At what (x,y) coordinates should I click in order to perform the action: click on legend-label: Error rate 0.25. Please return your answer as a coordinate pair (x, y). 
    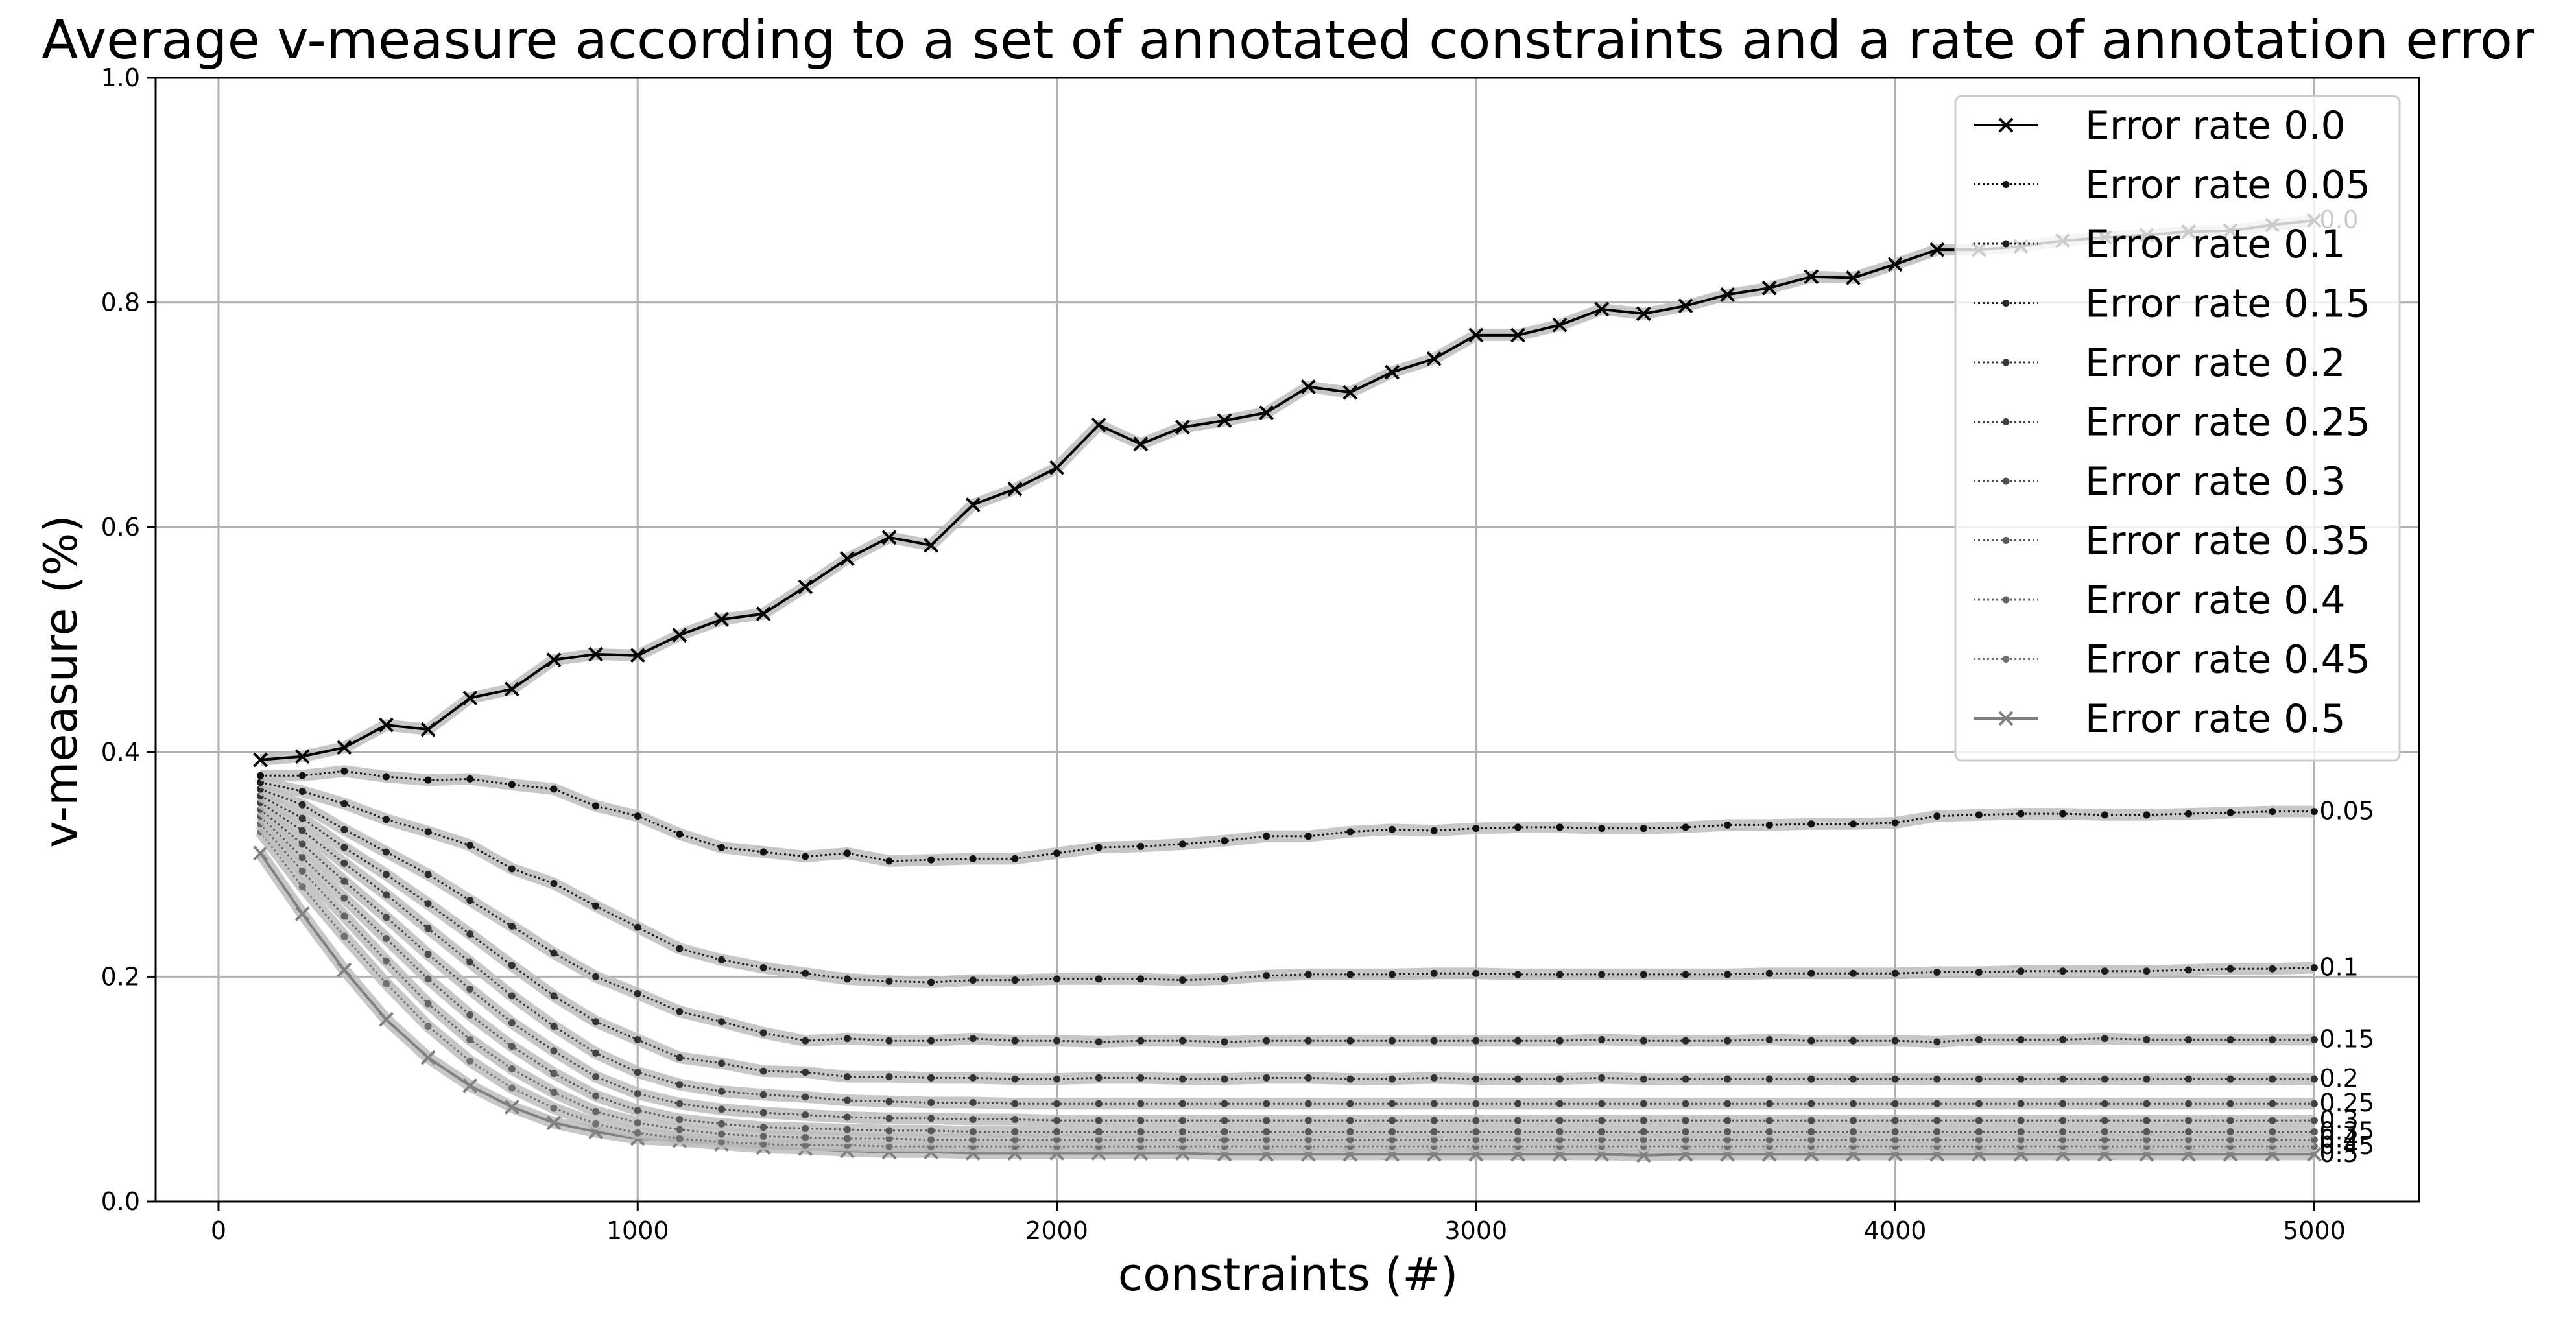
    Looking at the image, I should click on (2227, 422).